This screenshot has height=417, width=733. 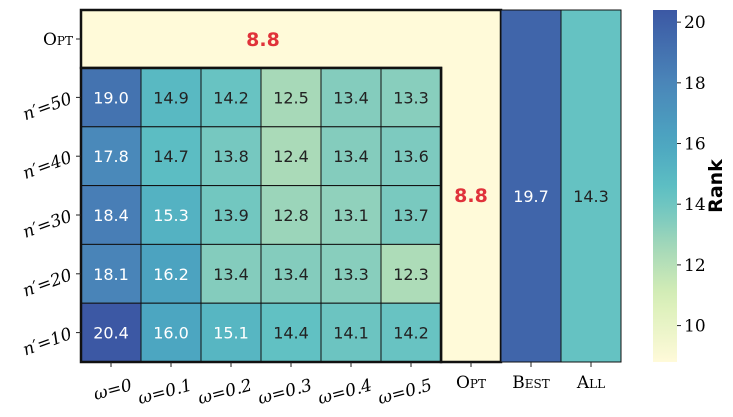 I want to click on cell-label: 16.0, so click(x=171, y=333).